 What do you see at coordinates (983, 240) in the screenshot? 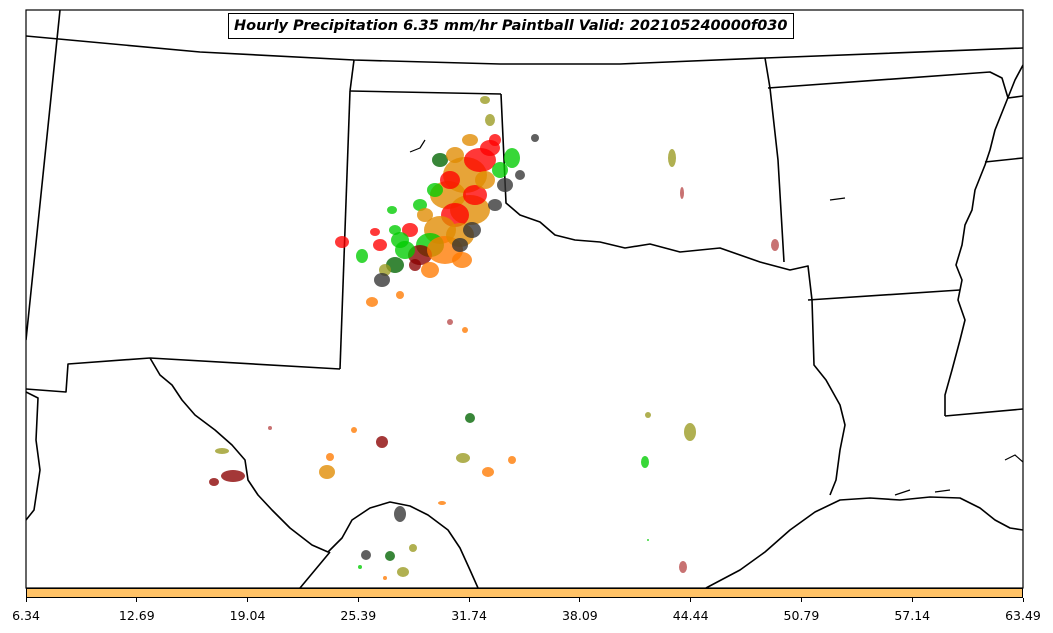
I see `state-boundary-mississippi-river` at bounding box center [983, 240].